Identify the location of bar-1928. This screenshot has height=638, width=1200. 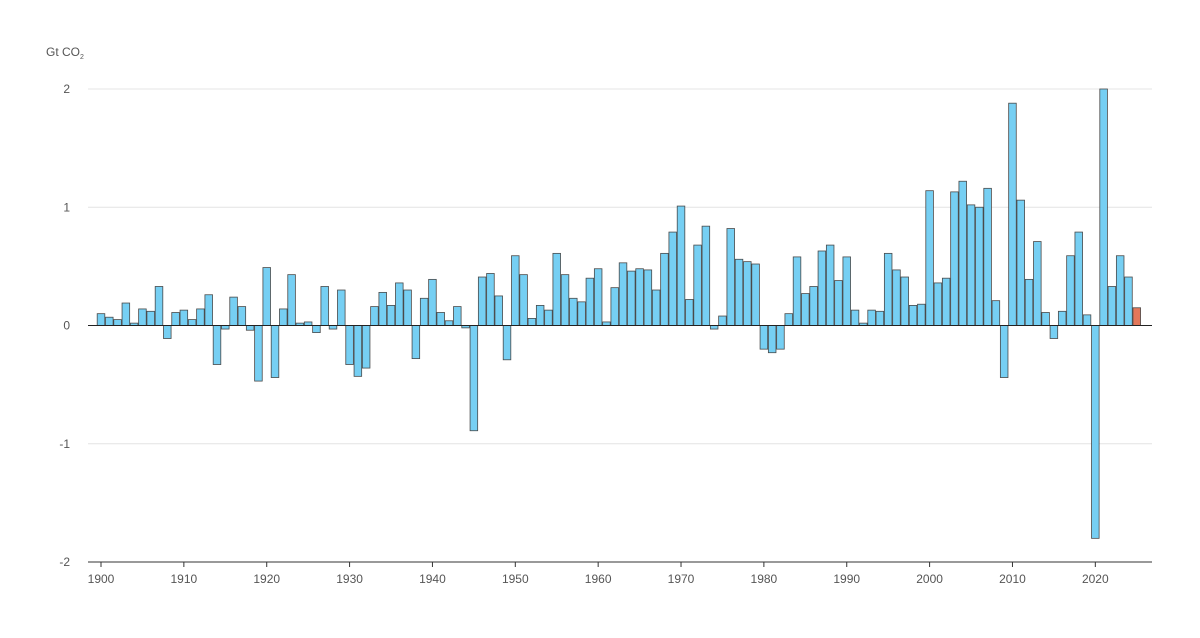
(333, 327).